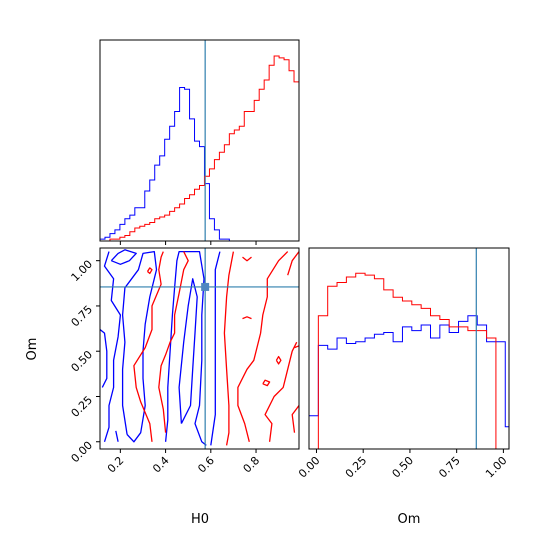  I want to click on om-marginal-frame, so click(409, 348).